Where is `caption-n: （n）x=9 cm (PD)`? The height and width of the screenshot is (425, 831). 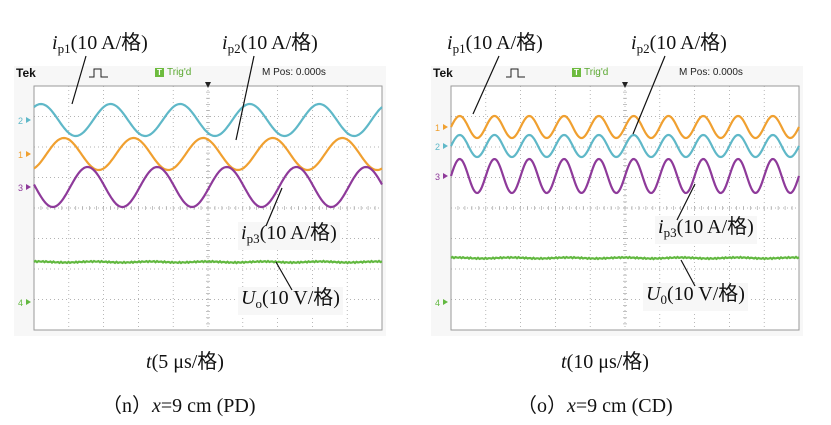
caption-n: （n）x=9 cm (PD) is located at coordinates (179, 406).